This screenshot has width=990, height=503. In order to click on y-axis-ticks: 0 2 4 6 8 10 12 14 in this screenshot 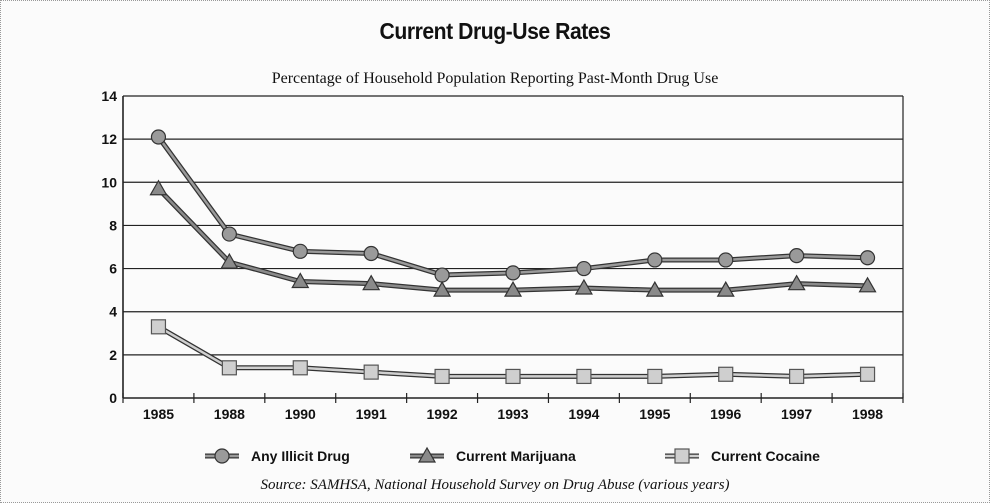, I will do `click(109, 247)`.